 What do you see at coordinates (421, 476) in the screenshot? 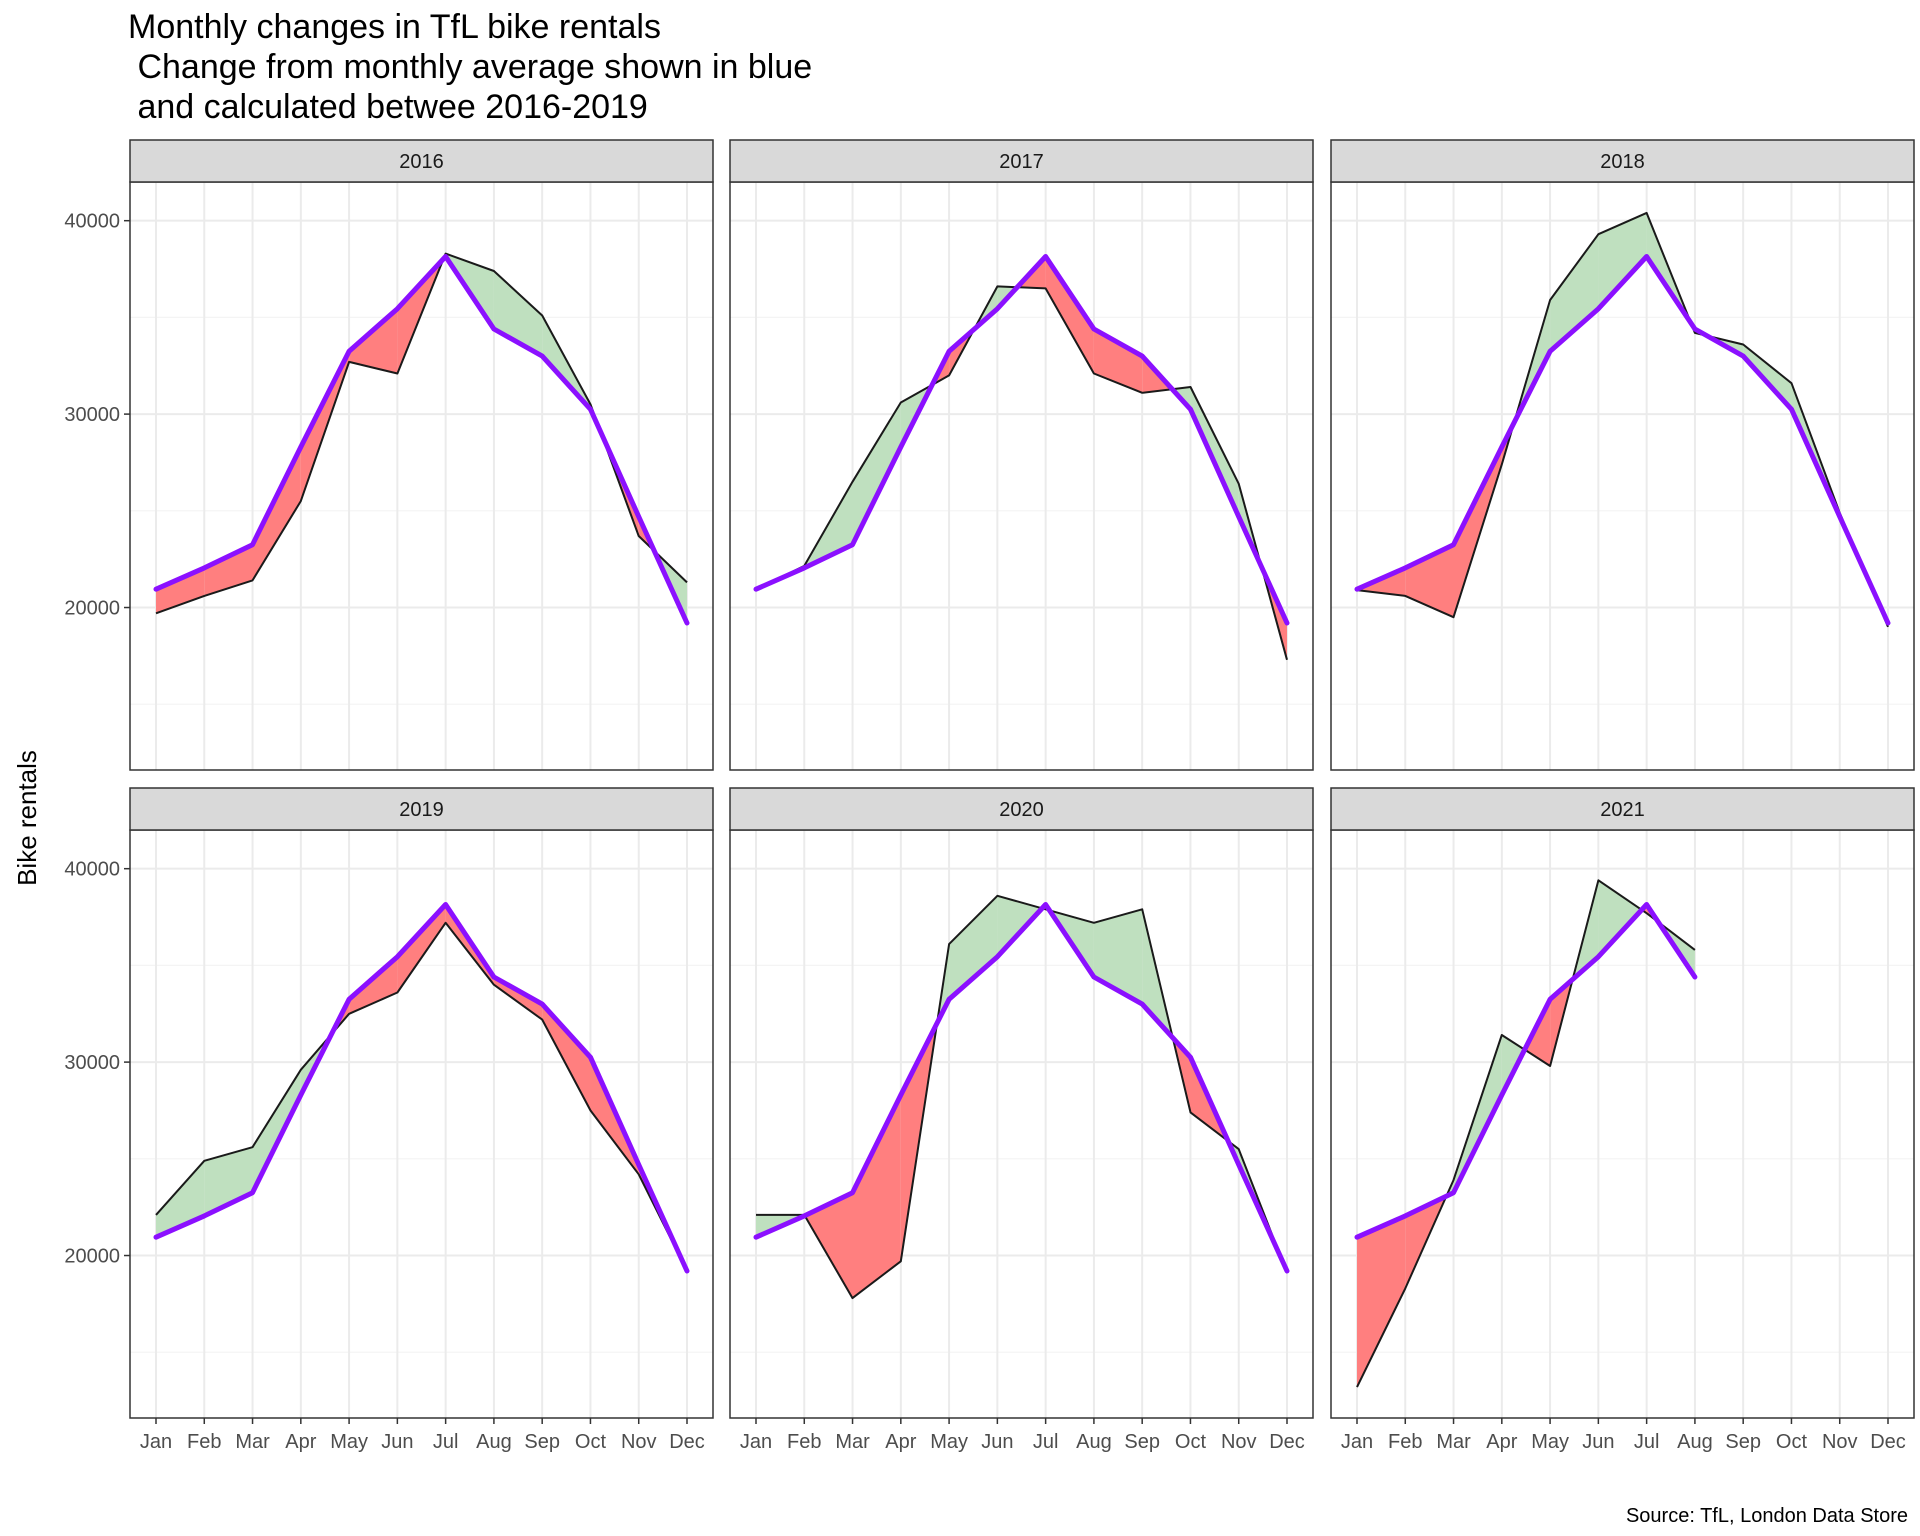
I see `panel-background` at bounding box center [421, 476].